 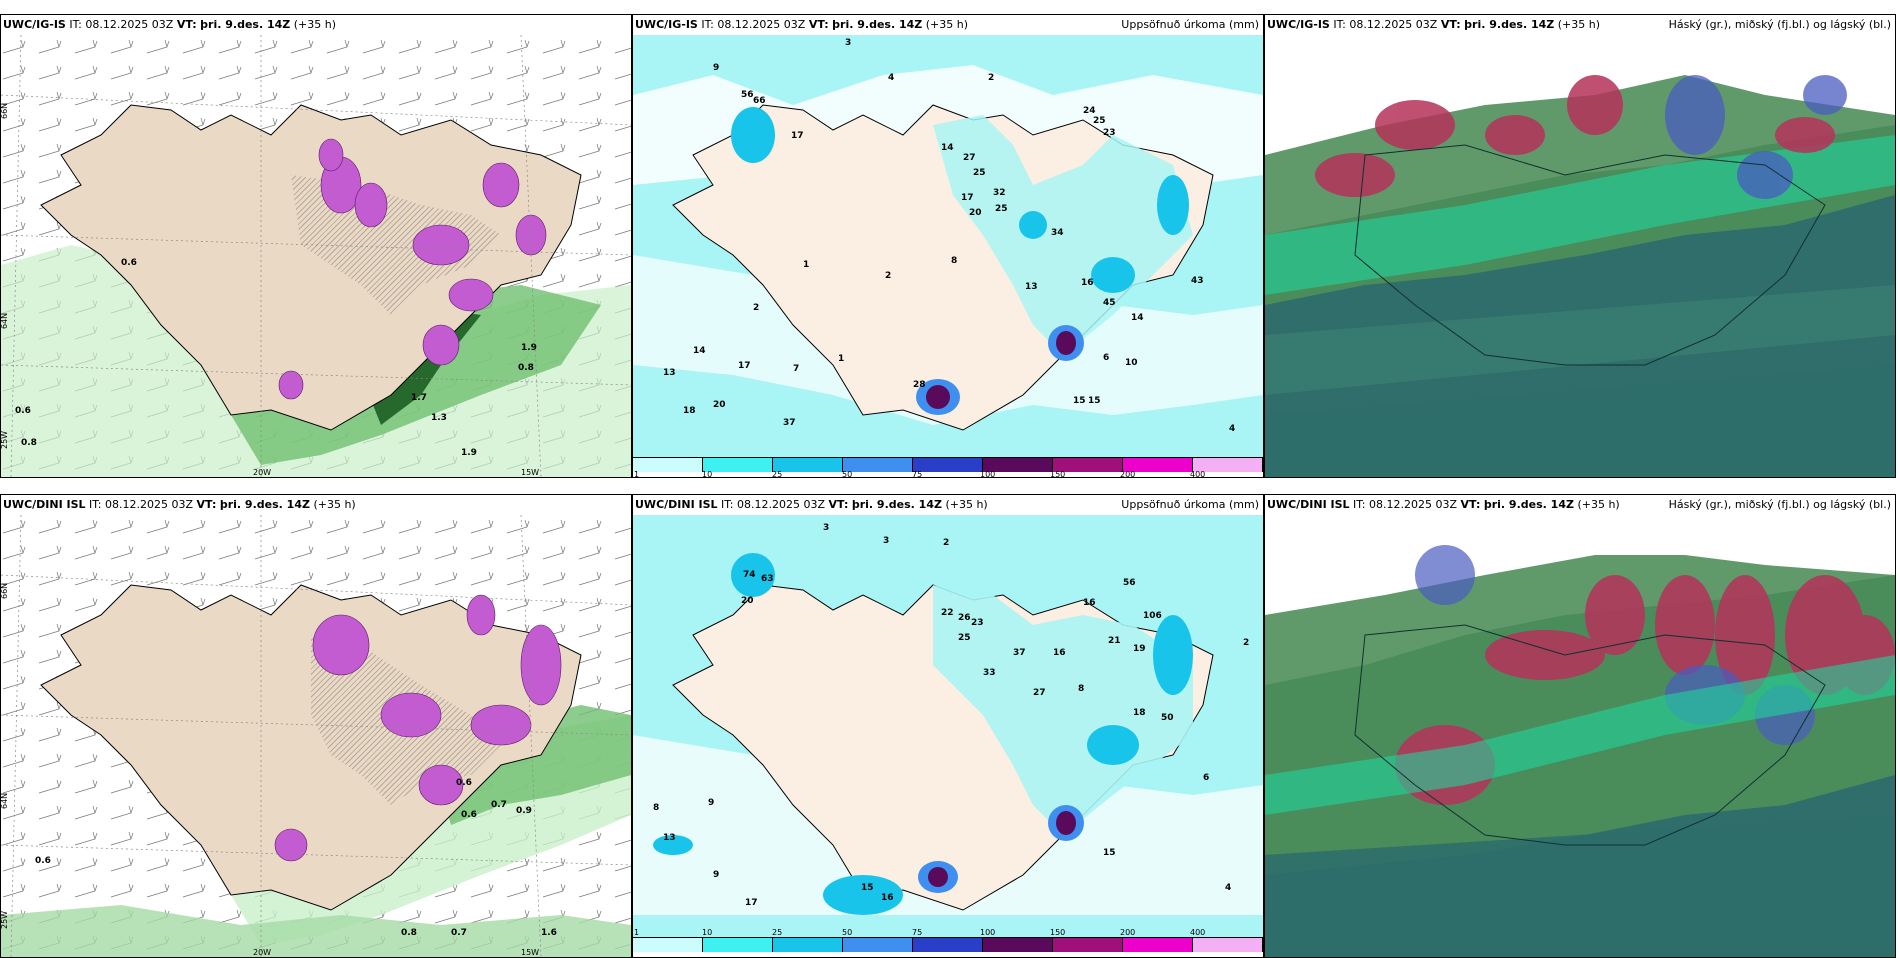 I want to click on panel-title: Uppsöfnuð úrkoma (mm), so click(x=1190, y=24).